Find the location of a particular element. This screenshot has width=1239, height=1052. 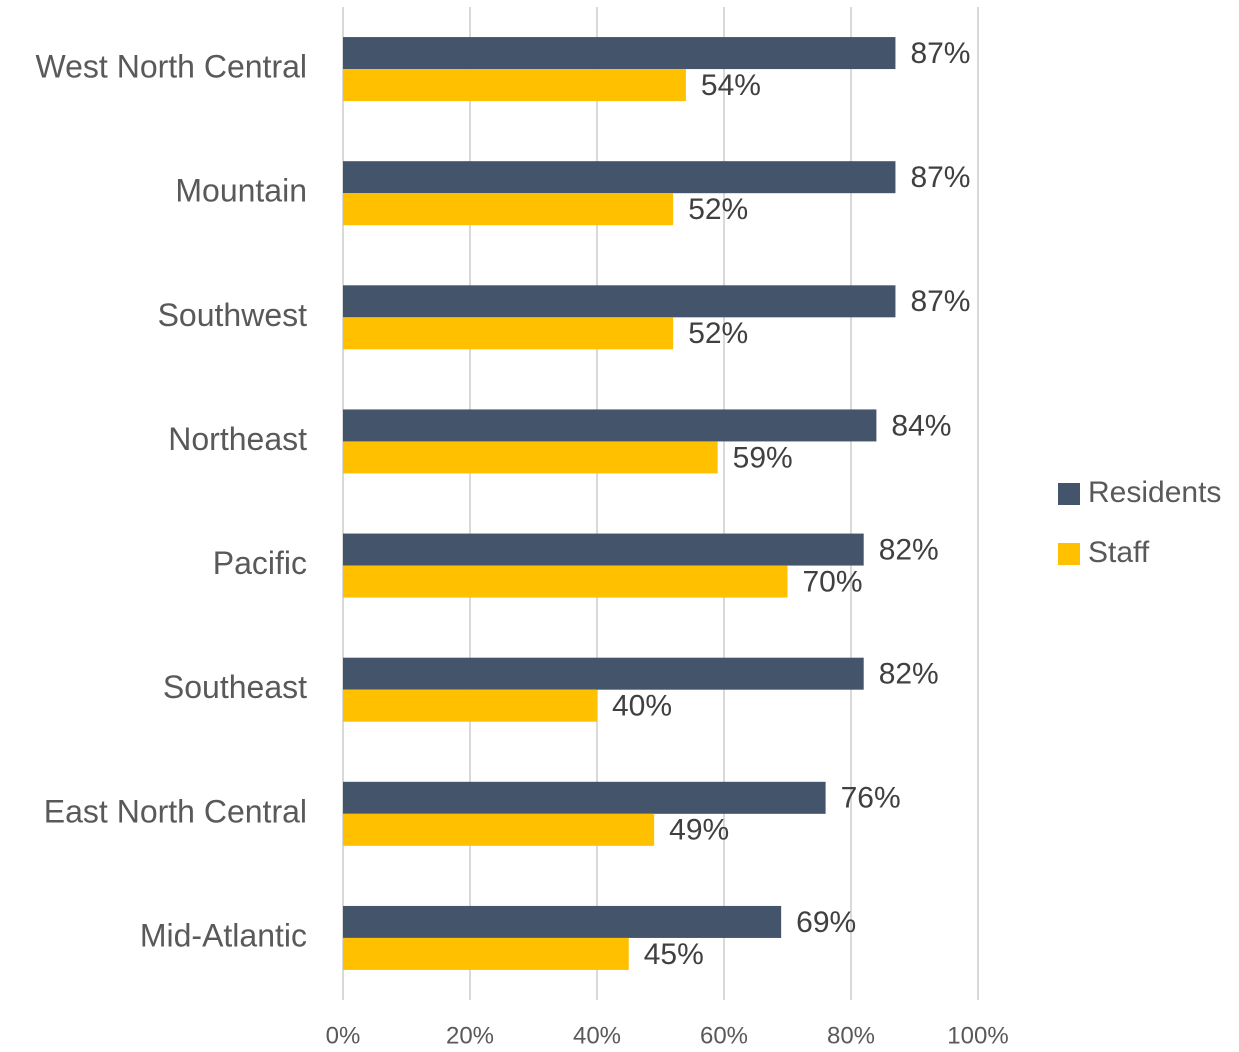

legend-label: Staff is located at coordinates (1119, 552).